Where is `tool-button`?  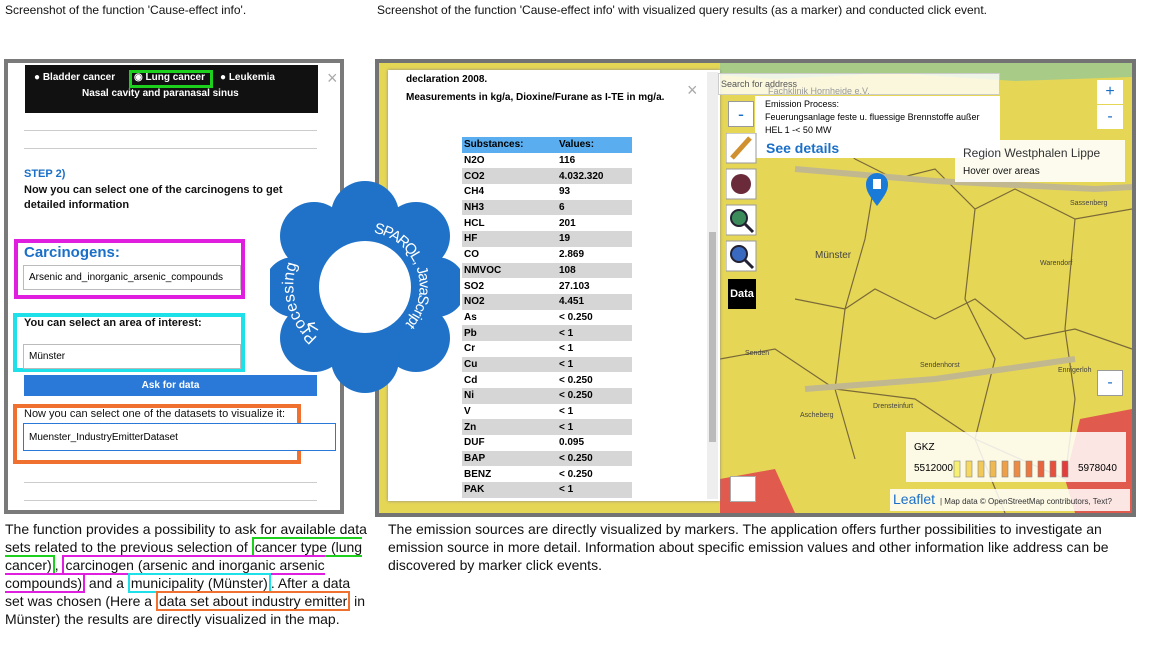
tool-button is located at coordinates (741, 148).